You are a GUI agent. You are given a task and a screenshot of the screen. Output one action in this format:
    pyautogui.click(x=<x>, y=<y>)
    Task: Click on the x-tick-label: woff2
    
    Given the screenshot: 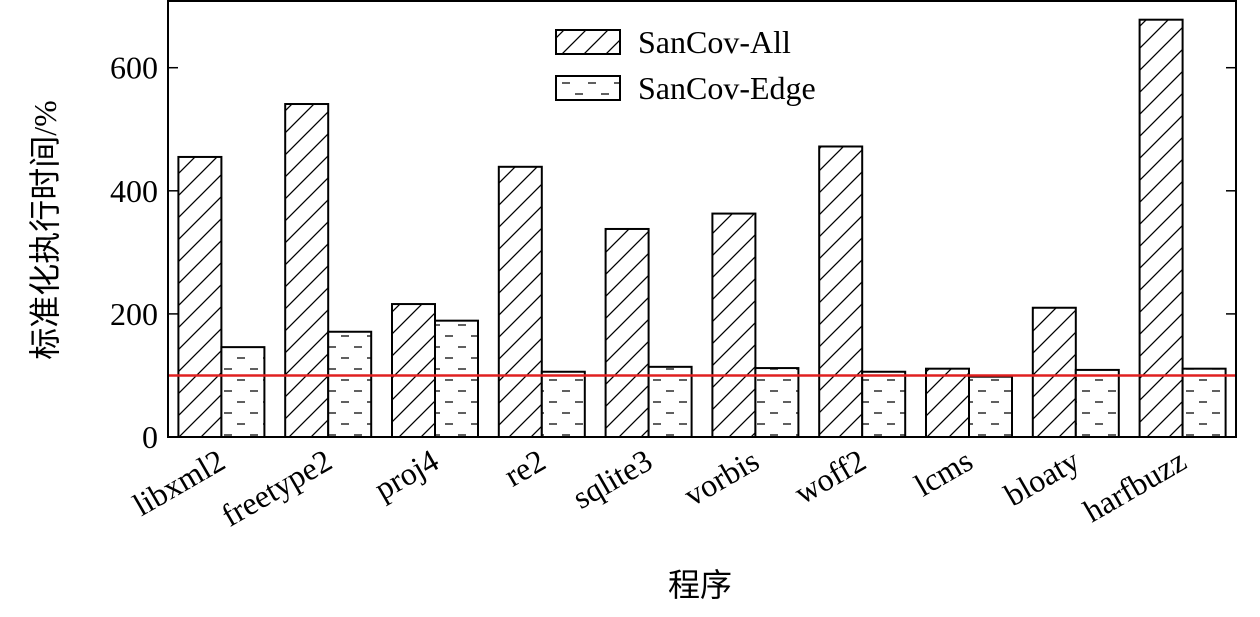 What is the action you would take?
    pyautogui.click(x=830, y=476)
    